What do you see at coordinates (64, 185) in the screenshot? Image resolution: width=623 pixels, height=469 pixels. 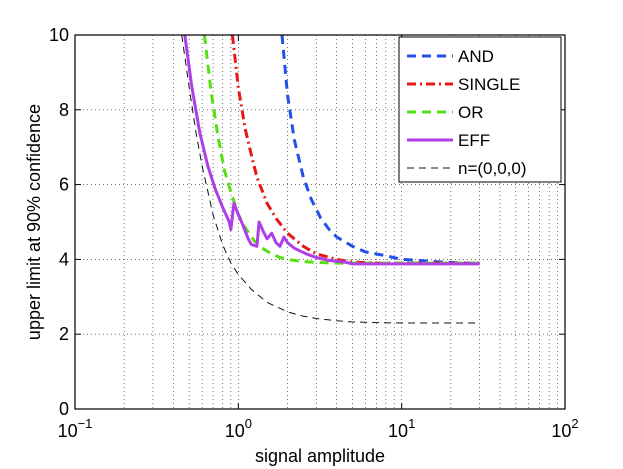 I see `y-tick-label: 6` at bounding box center [64, 185].